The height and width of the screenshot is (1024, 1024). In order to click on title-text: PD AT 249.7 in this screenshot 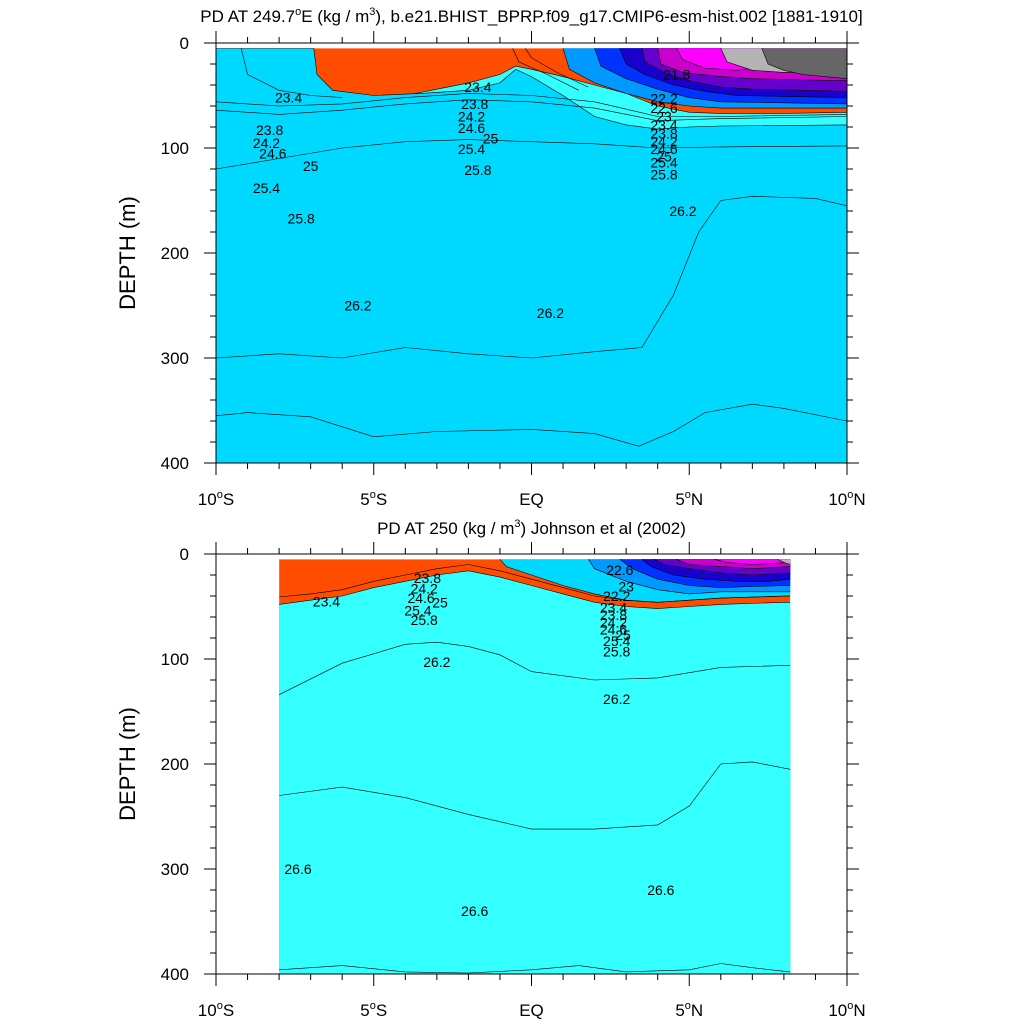, I will do `click(247, 16)`.